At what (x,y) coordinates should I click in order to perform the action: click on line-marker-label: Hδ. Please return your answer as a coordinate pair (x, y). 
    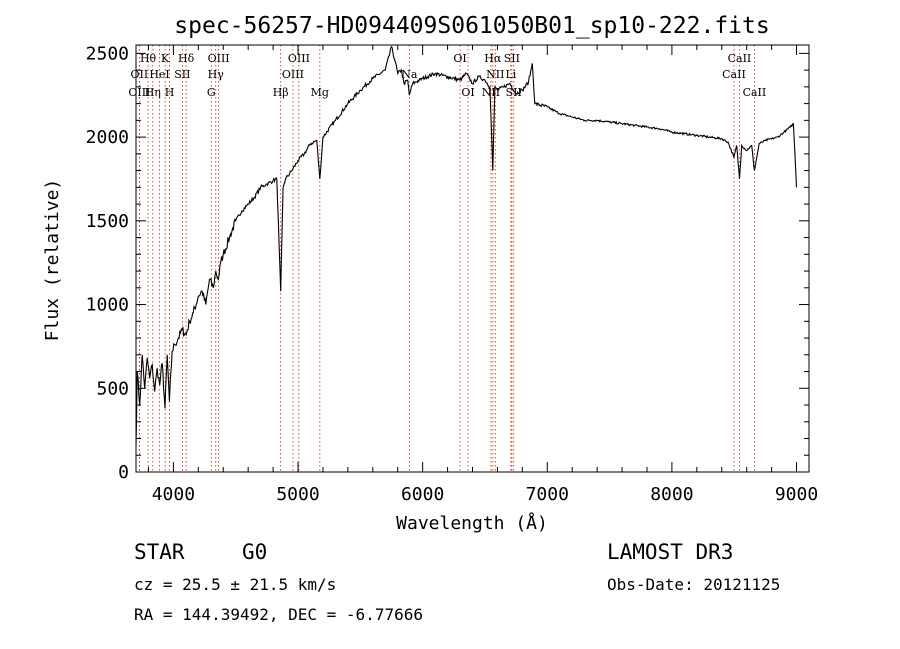
    Looking at the image, I should click on (186, 58).